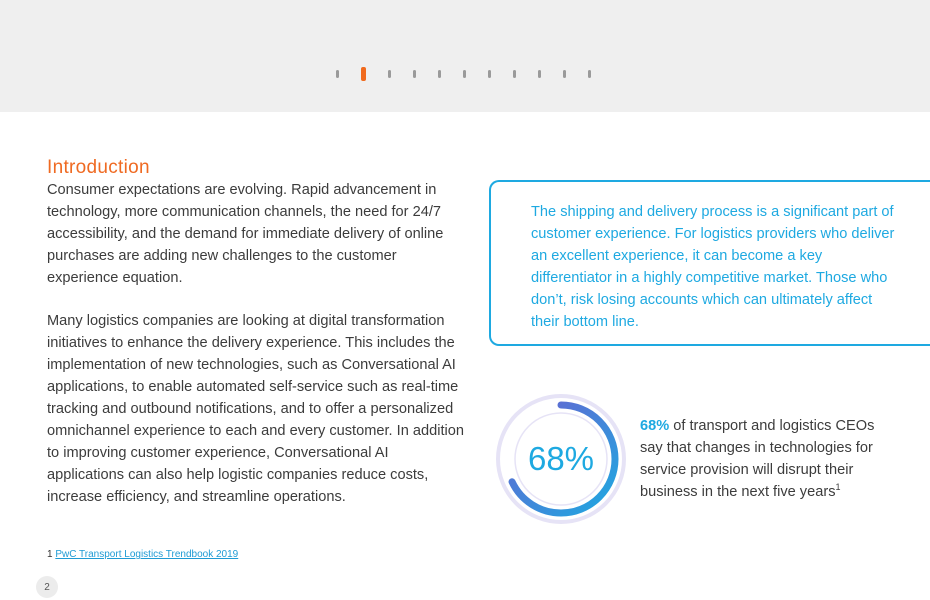 This screenshot has width=930, height=600. What do you see at coordinates (838, 486) in the screenshot?
I see `stat-footnote-marker: 1` at bounding box center [838, 486].